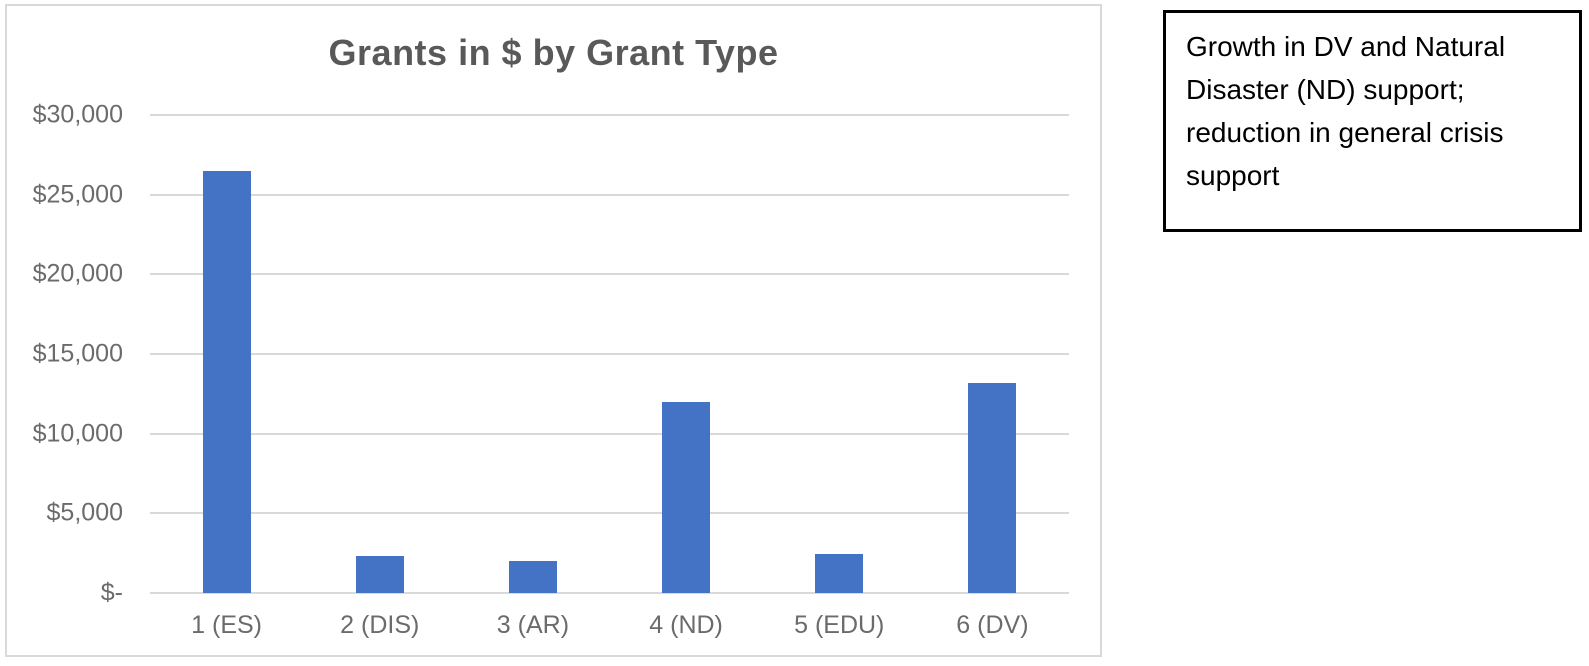  Describe the element at coordinates (686, 497) in the screenshot. I see `bar-4-nd` at that location.